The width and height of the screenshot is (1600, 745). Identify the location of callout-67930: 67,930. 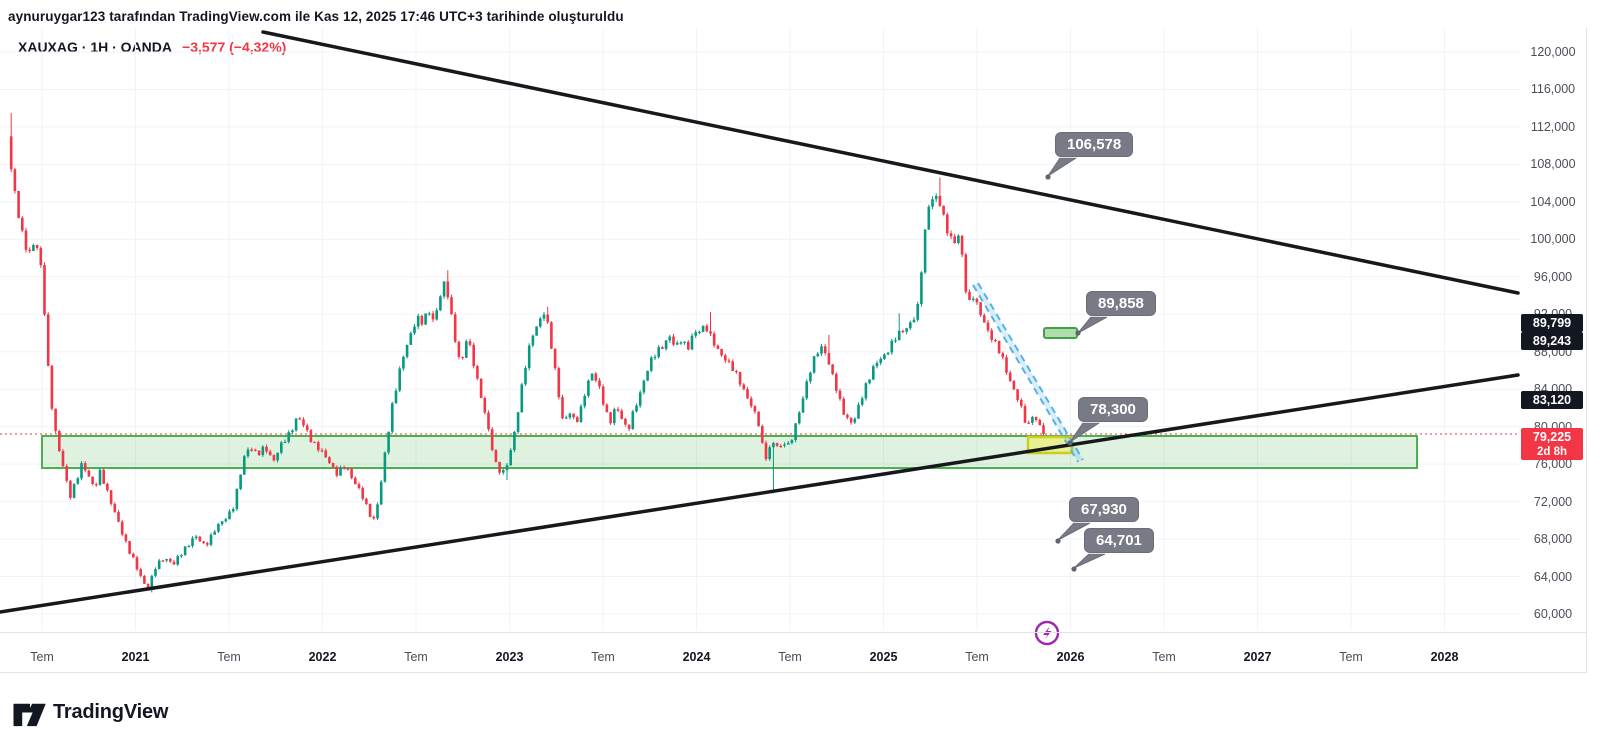
(1104, 509).